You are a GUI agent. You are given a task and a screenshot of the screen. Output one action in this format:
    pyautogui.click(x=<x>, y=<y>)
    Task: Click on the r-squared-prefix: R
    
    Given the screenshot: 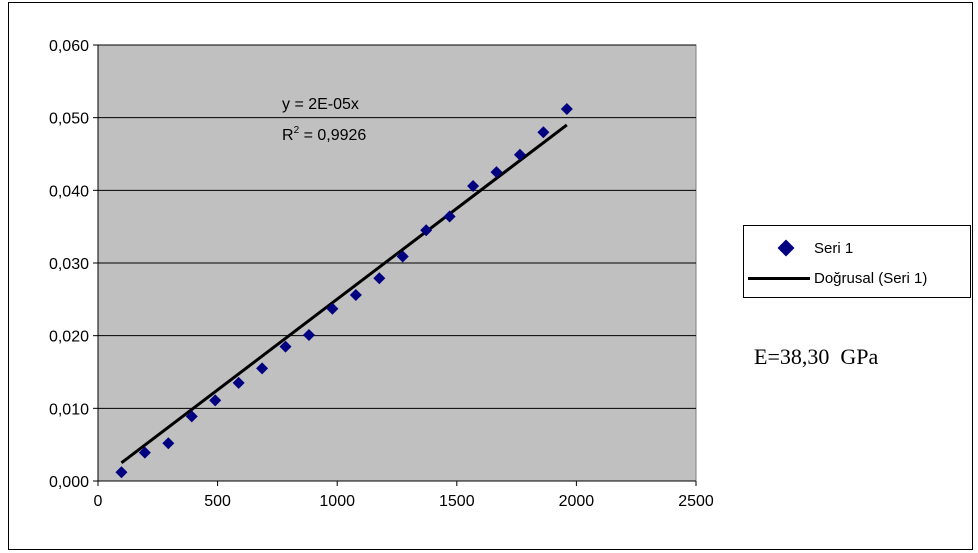 What is the action you would take?
    pyautogui.click(x=288, y=135)
    